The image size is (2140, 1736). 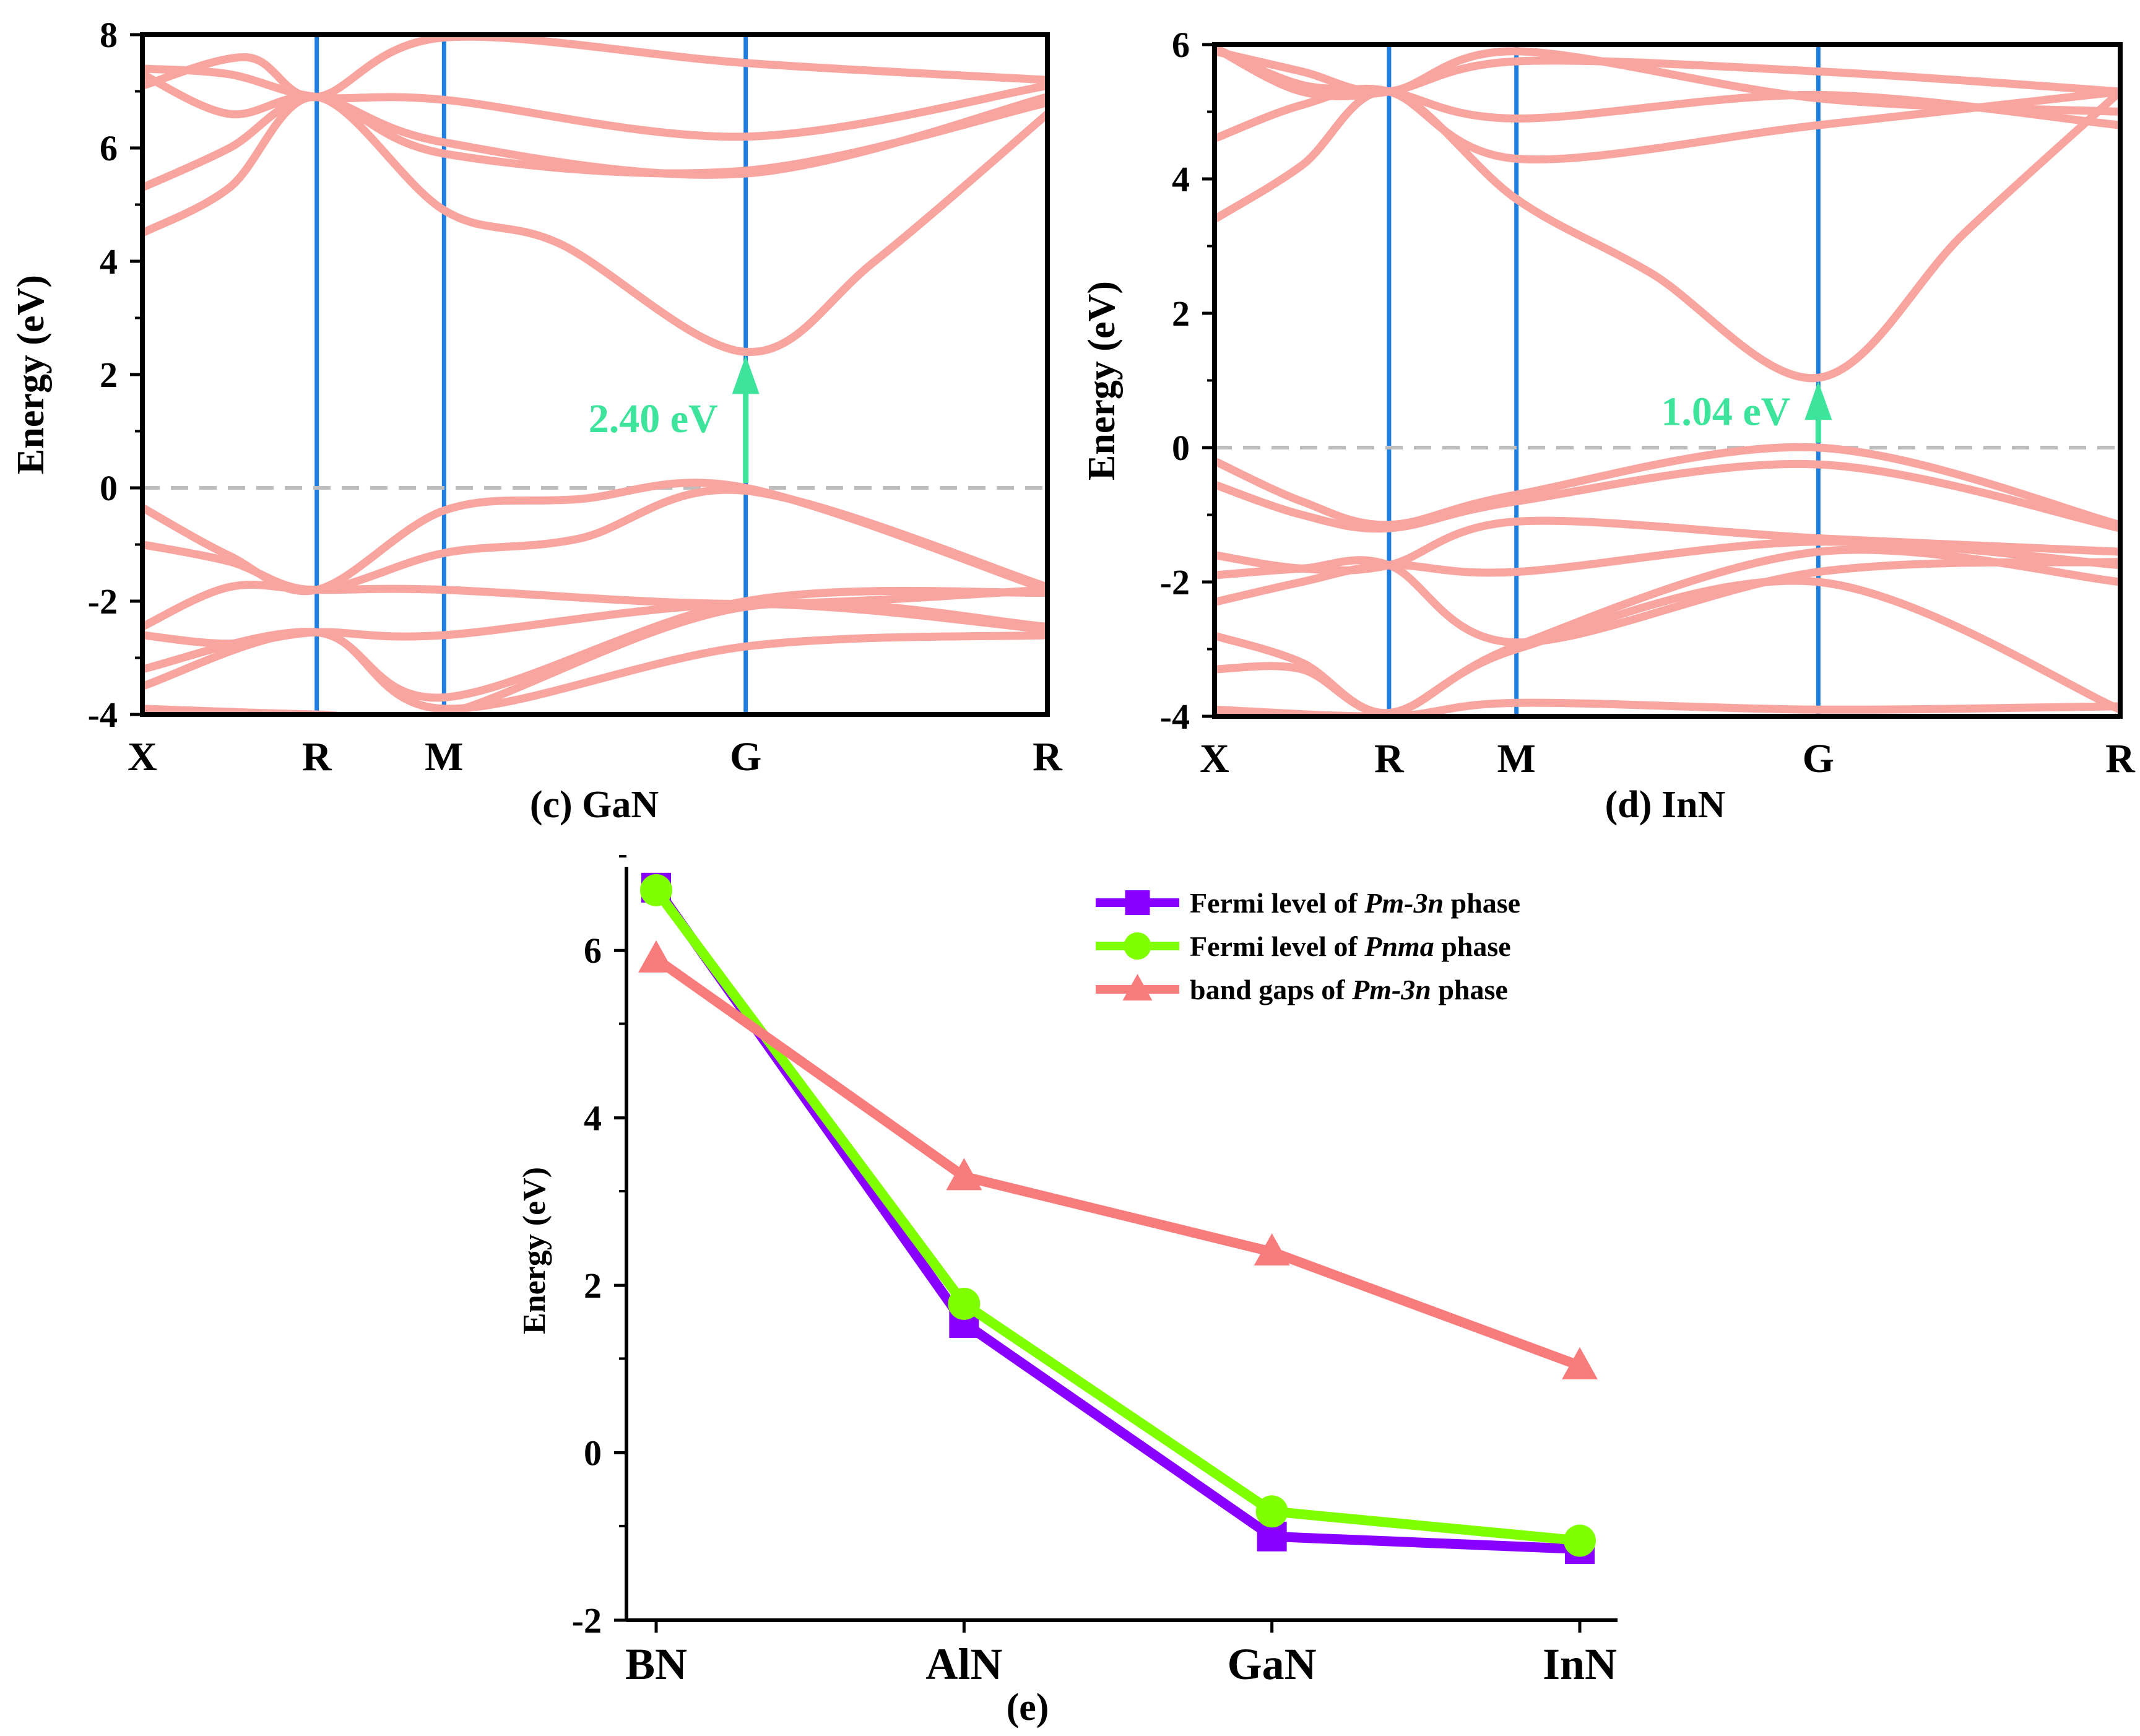 I want to click on legend-marker-square, so click(x=1137, y=902).